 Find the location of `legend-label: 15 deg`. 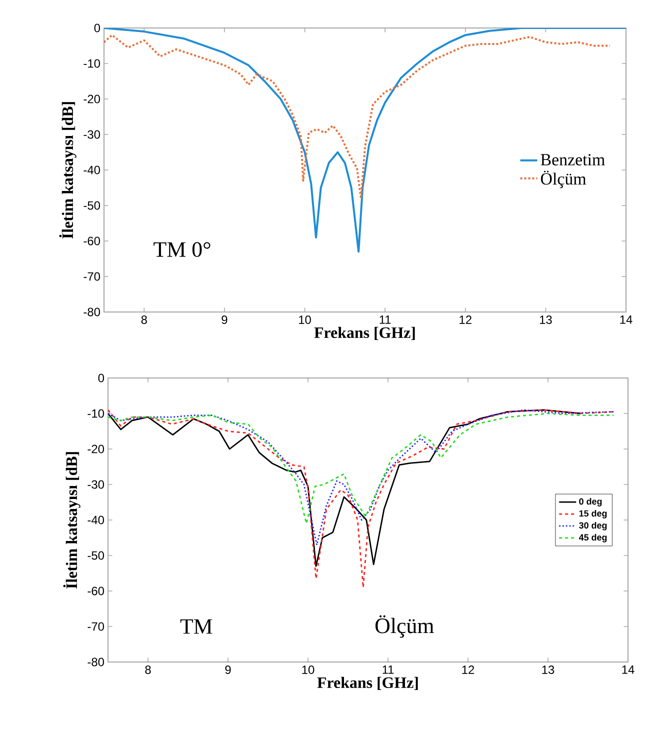

legend-label: 15 deg is located at coordinates (593, 514).